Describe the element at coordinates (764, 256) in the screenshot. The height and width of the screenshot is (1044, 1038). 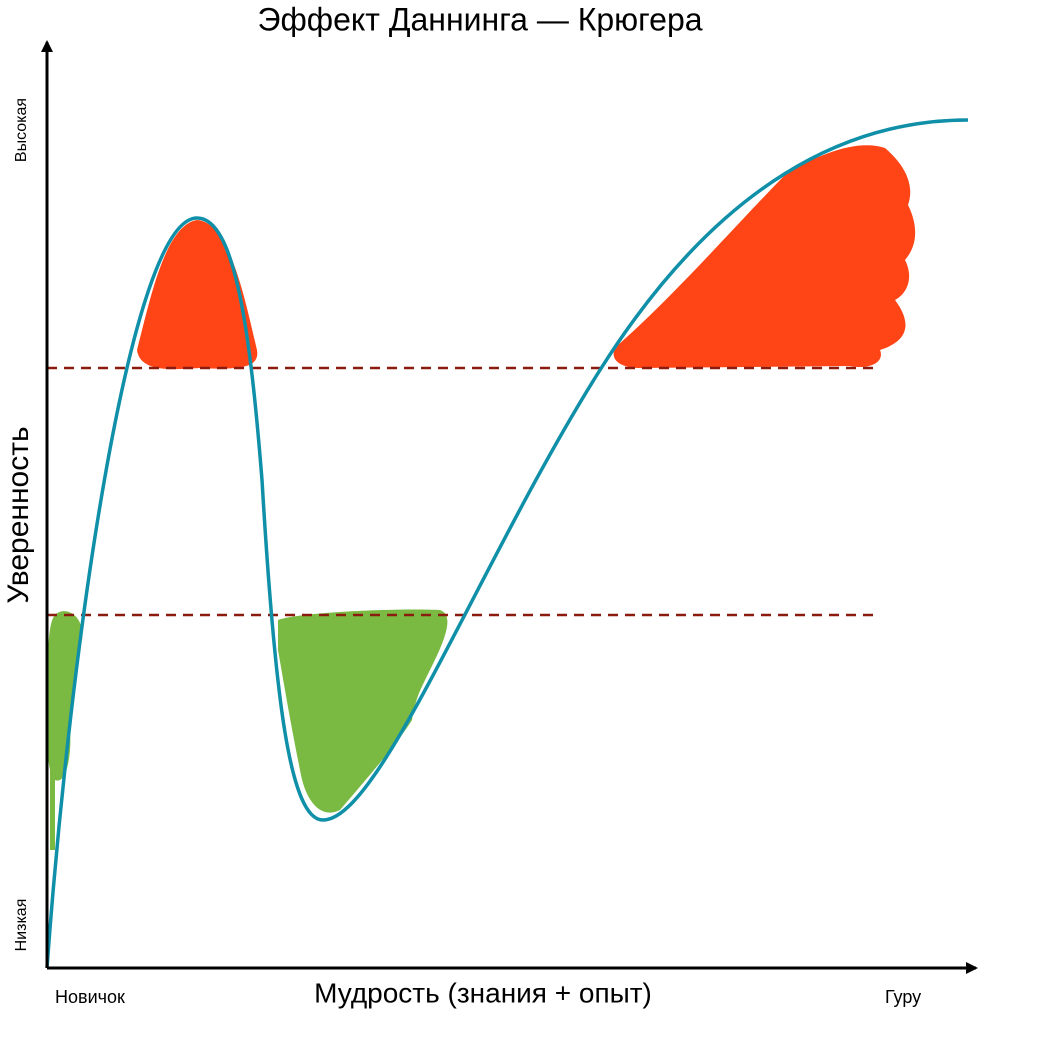
I see `plateau-highlight` at that location.